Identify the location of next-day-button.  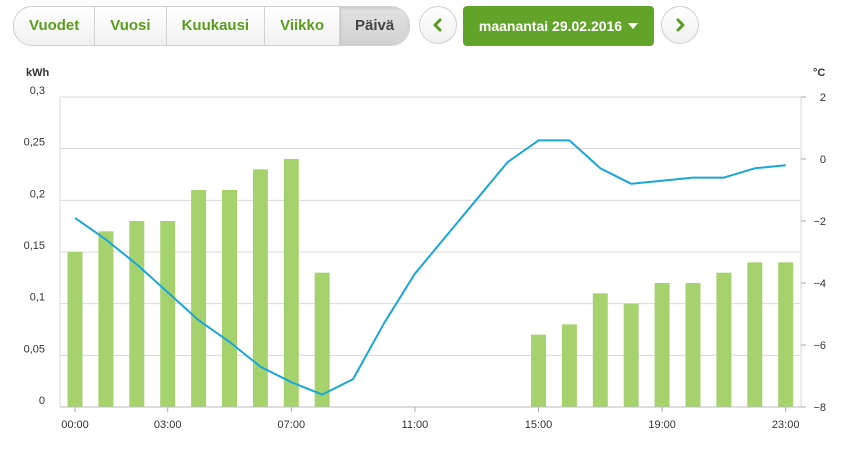
(680, 25).